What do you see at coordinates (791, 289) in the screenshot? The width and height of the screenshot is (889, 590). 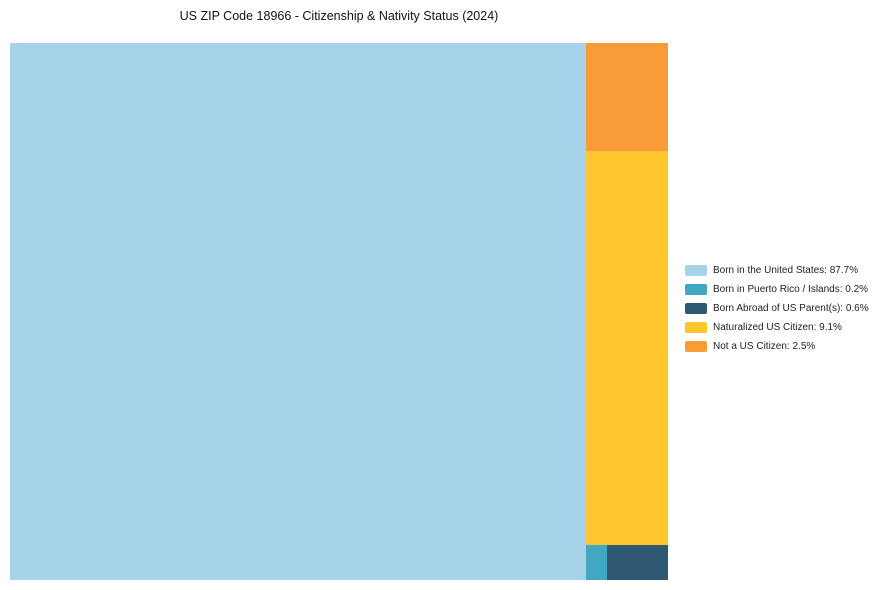 I see `legend-label: Born in Puerto Rico / Islands: 0.2%` at bounding box center [791, 289].